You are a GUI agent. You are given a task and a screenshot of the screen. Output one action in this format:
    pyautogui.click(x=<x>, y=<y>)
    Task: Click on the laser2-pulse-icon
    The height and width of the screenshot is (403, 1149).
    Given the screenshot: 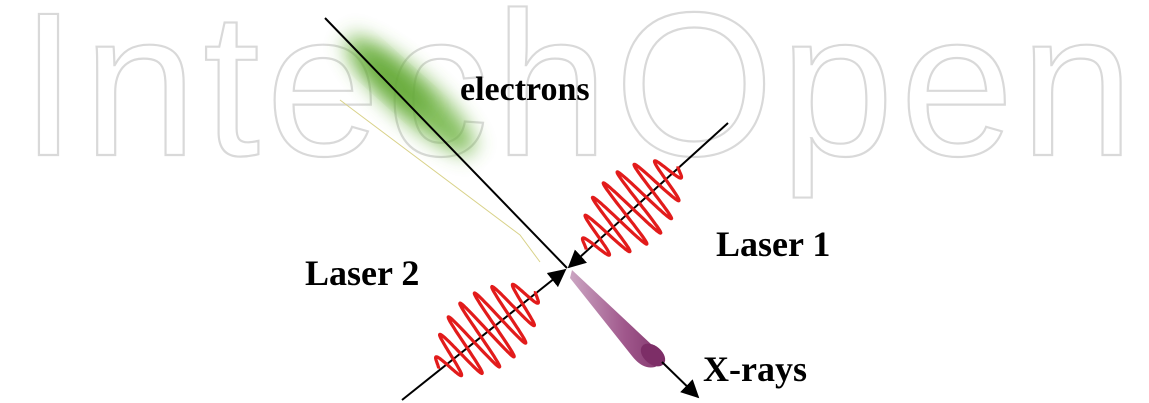 What is the action you would take?
    pyautogui.click(x=487, y=330)
    